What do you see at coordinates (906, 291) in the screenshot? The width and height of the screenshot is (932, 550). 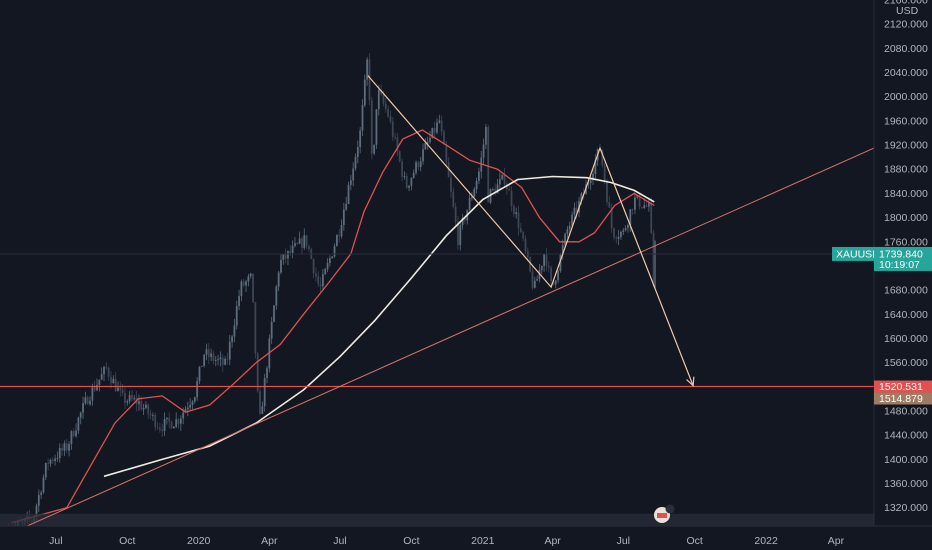 I see `y-tick-label: 1680.000` at bounding box center [906, 291].